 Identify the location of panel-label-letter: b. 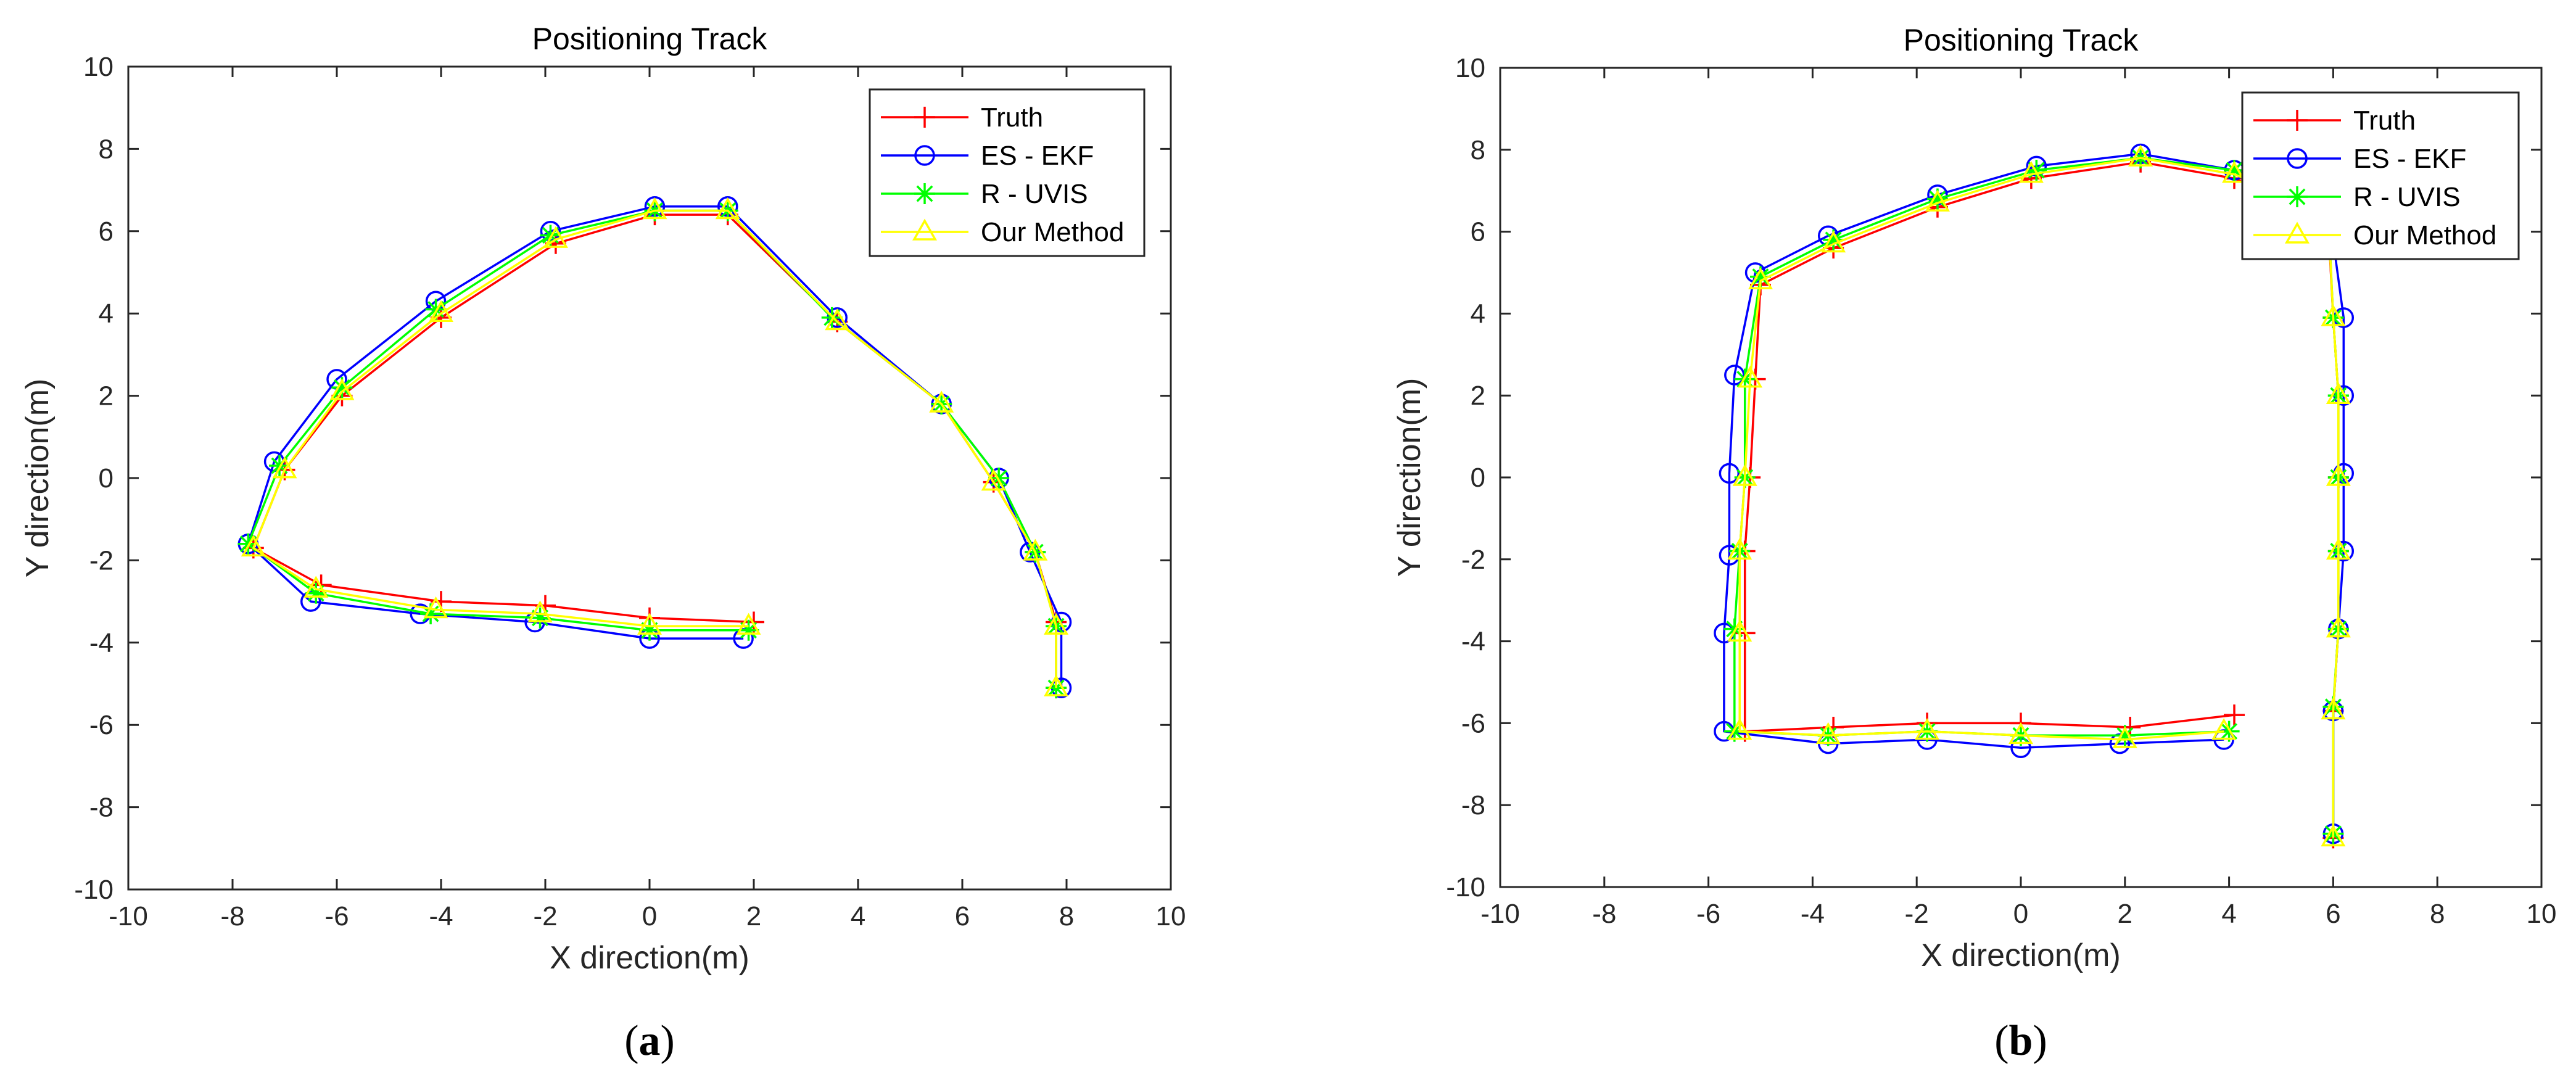
(2021, 1041).